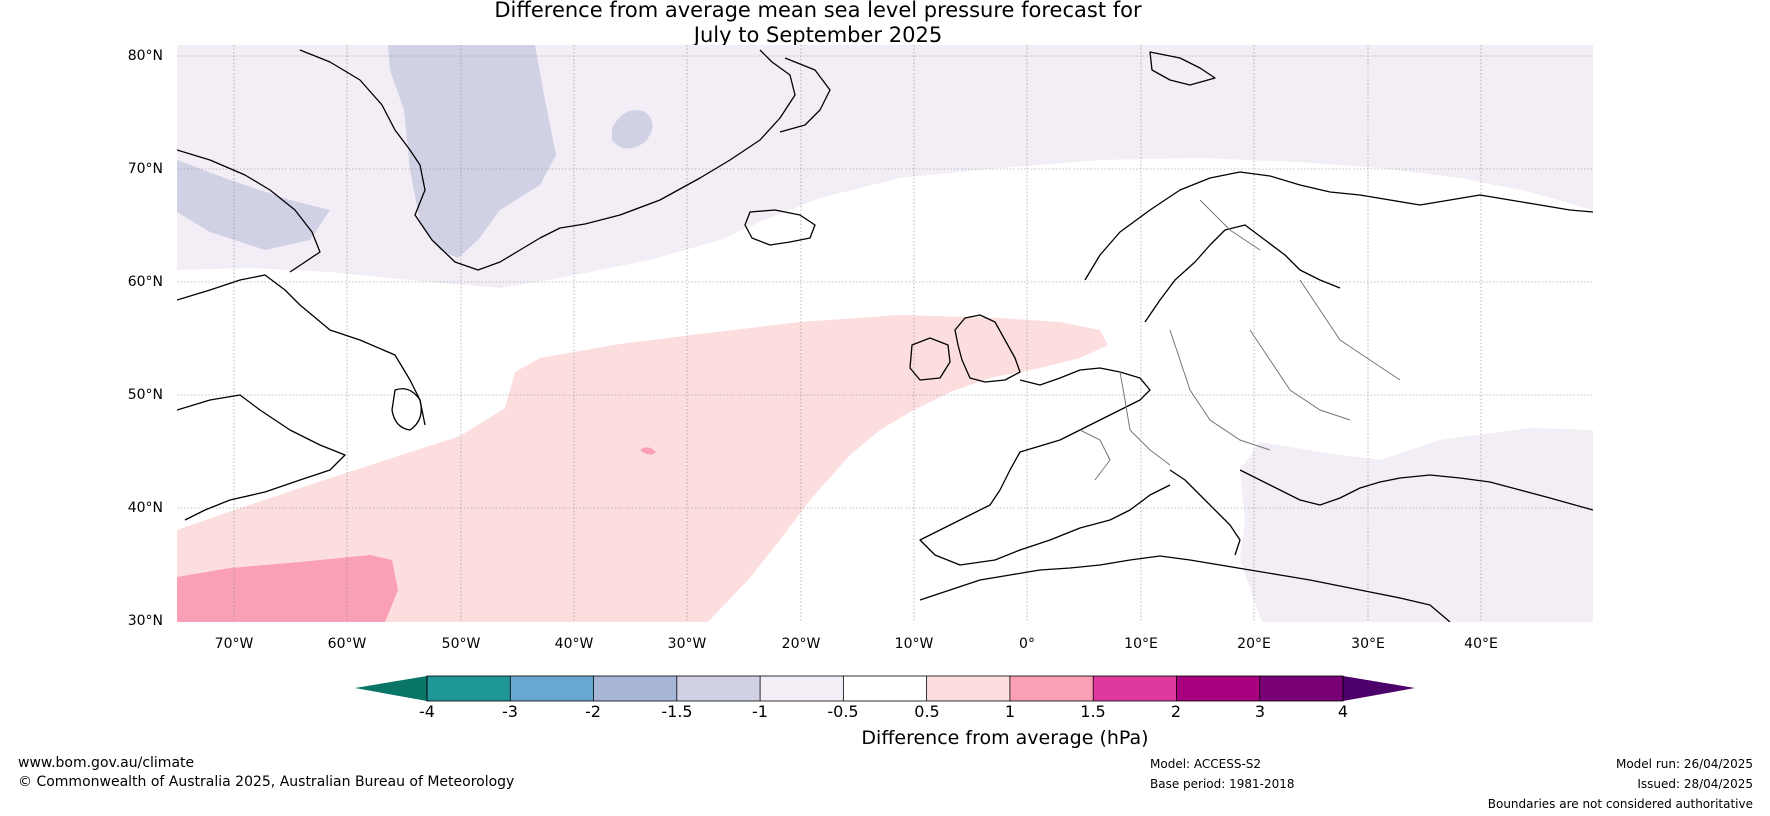 The width and height of the screenshot is (1770, 816). What do you see at coordinates (574, 644) in the screenshot?
I see `lon-label-40w: 40°W` at bounding box center [574, 644].